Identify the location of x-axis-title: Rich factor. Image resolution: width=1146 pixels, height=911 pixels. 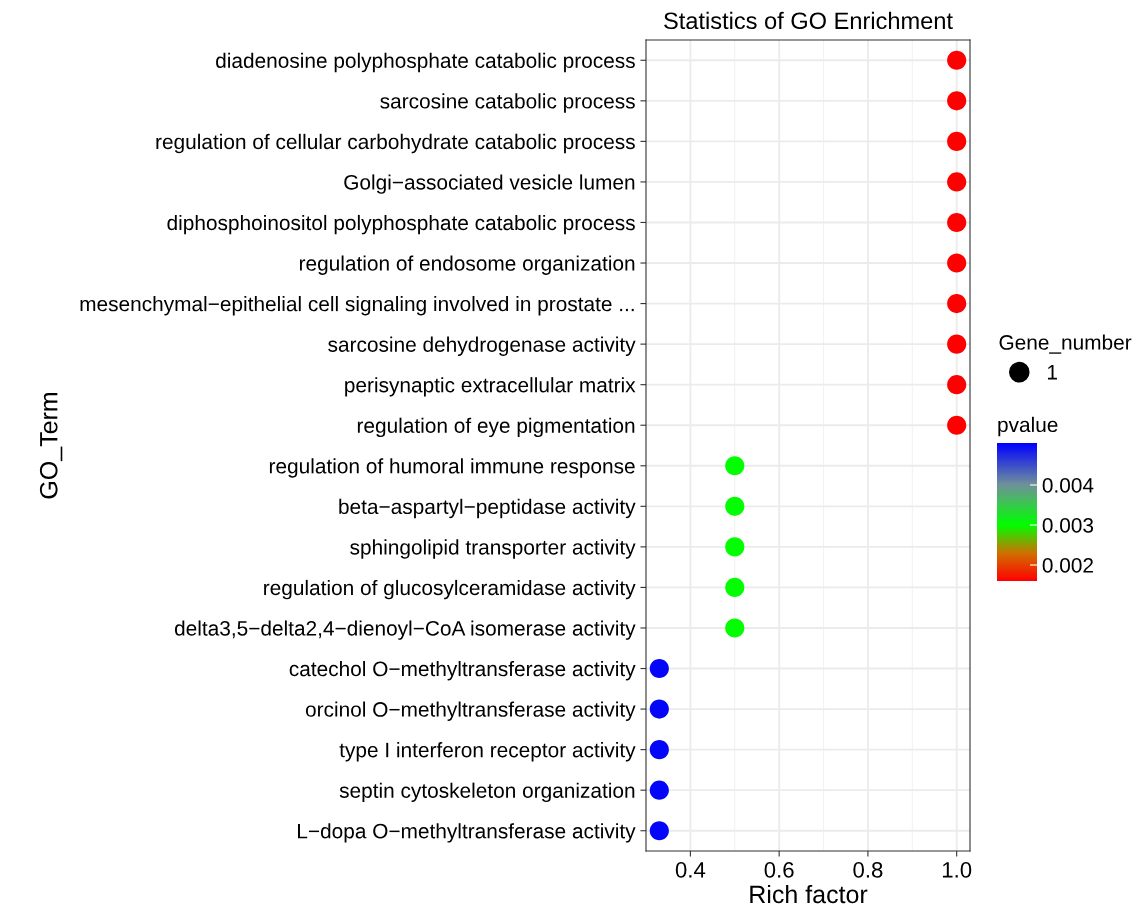
(809, 894).